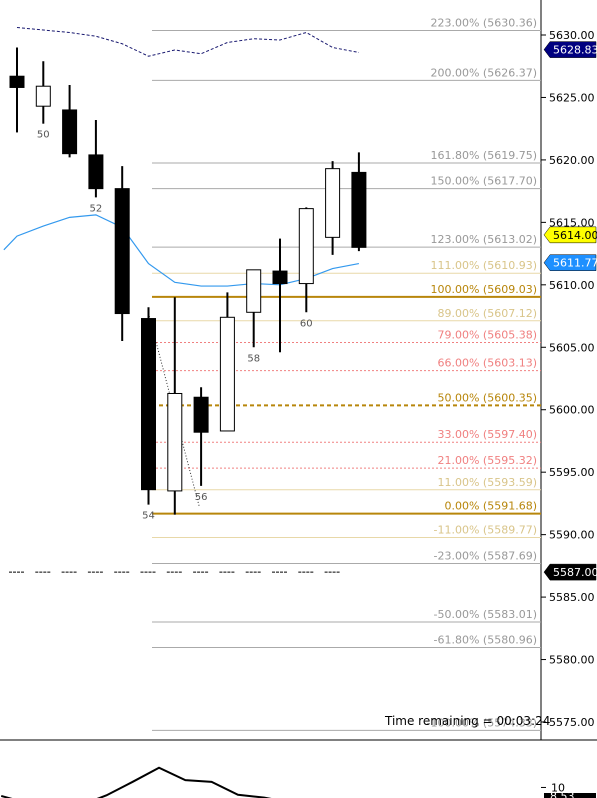  What do you see at coordinates (572, 35) in the screenshot?
I see `y-tick-label: 5630.00` at bounding box center [572, 35].